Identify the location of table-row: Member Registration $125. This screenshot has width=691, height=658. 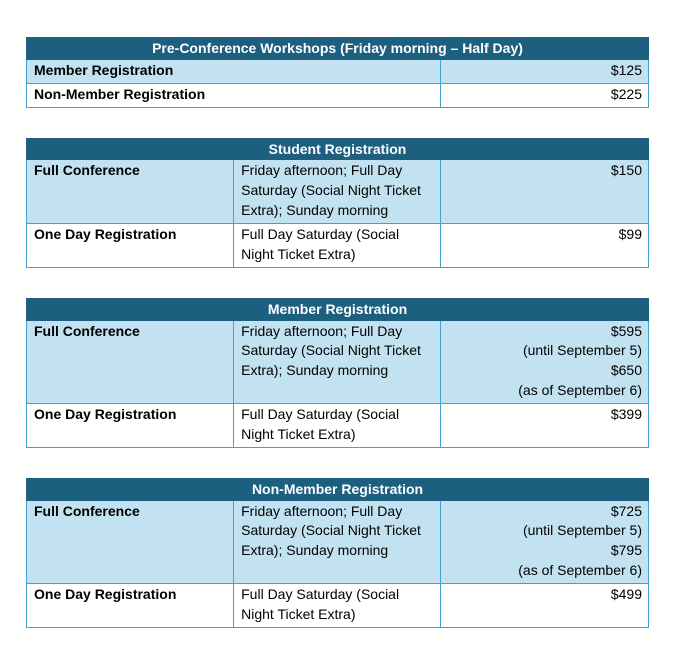
(337, 71).